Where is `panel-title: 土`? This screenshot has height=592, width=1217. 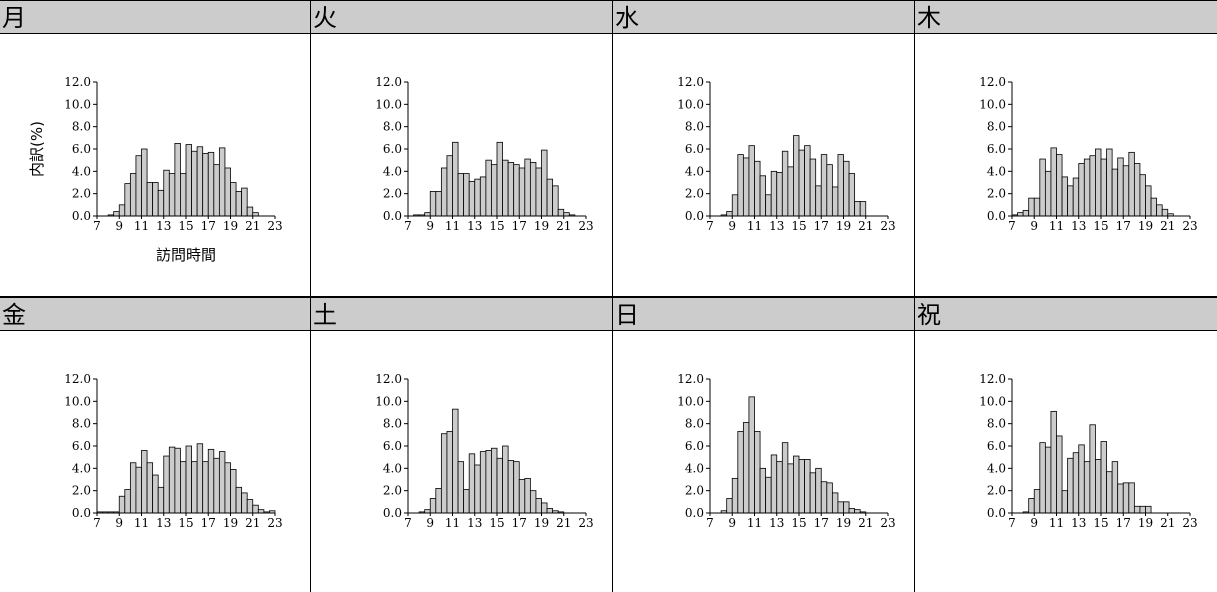
panel-title: 土 is located at coordinates (325, 315).